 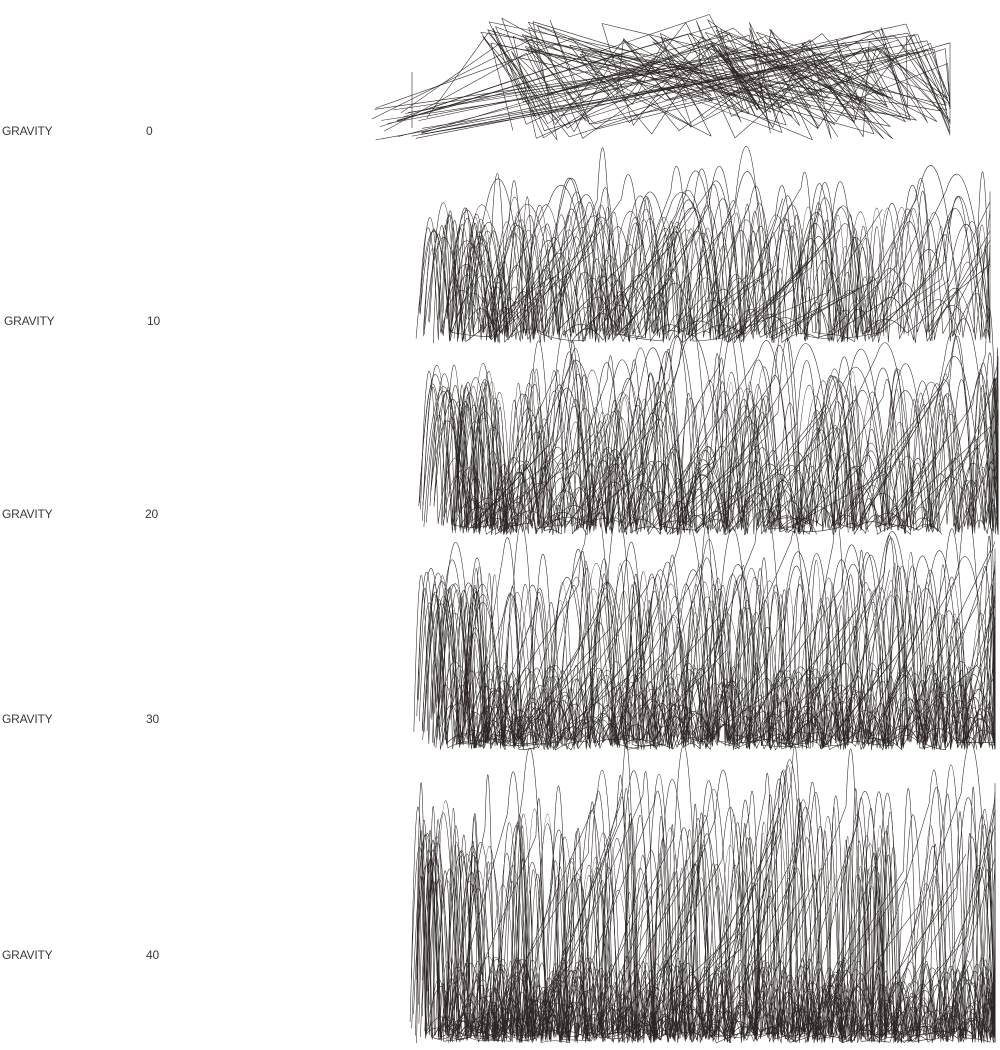 What do you see at coordinates (149, 131) in the screenshot?
I see `gravity-value: 0` at bounding box center [149, 131].